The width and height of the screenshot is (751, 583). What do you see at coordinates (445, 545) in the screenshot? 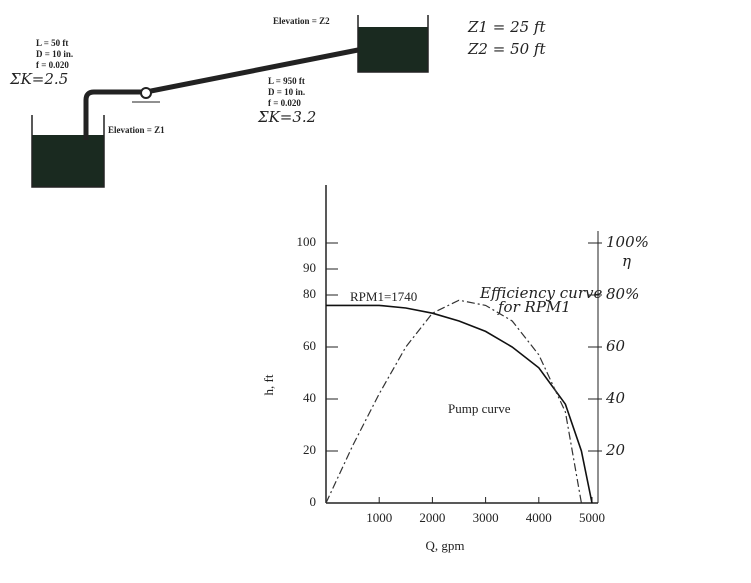
I see `x-axis-label: Q, gpm` at bounding box center [445, 545].